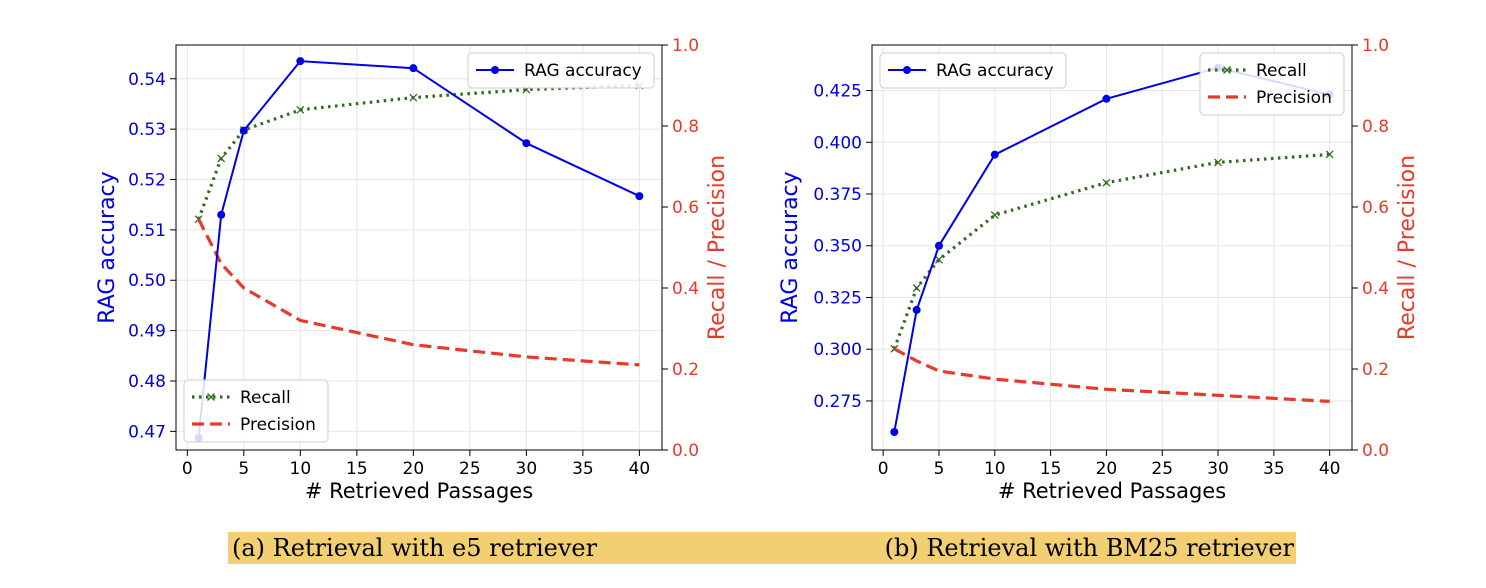 The height and width of the screenshot is (588, 1486). What do you see at coordinates (147, 130) in the screenshot?
I see `y-left-tick-label: 0.53` at bounding box center [147, 130].